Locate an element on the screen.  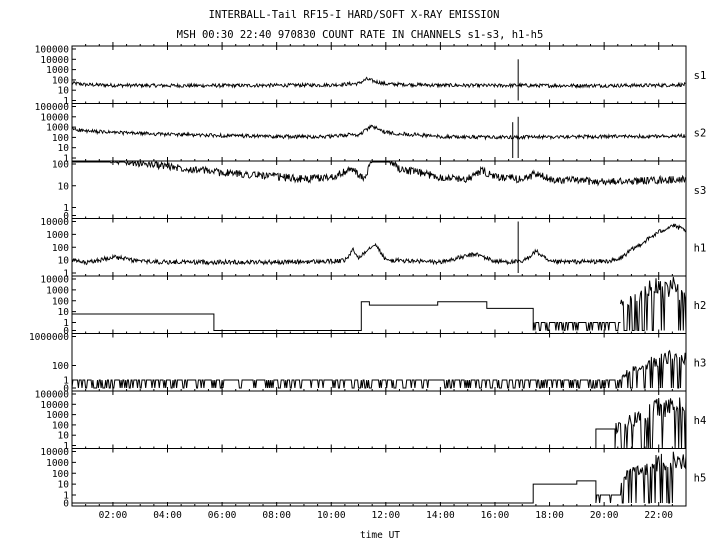
panel-label-s2: s2 is located at coordinates (700, 133).